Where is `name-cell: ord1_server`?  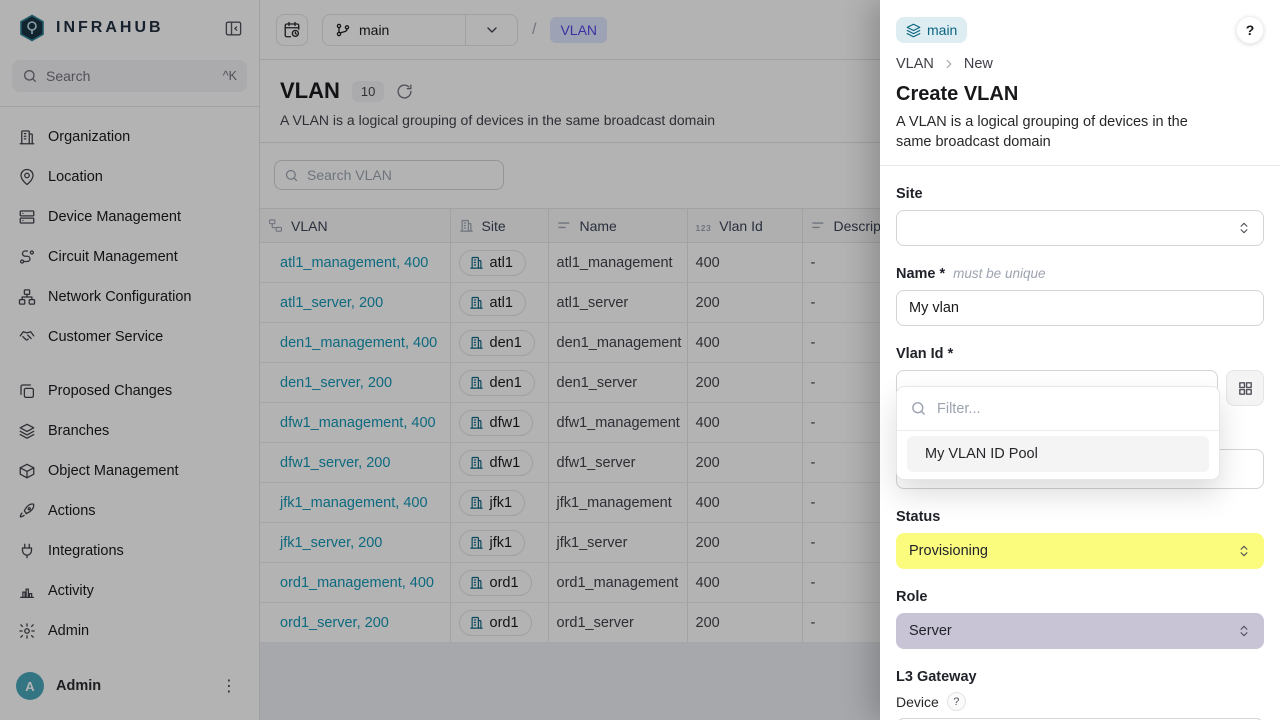
name-cell: ord1_server is located at coordinates (618, 622).